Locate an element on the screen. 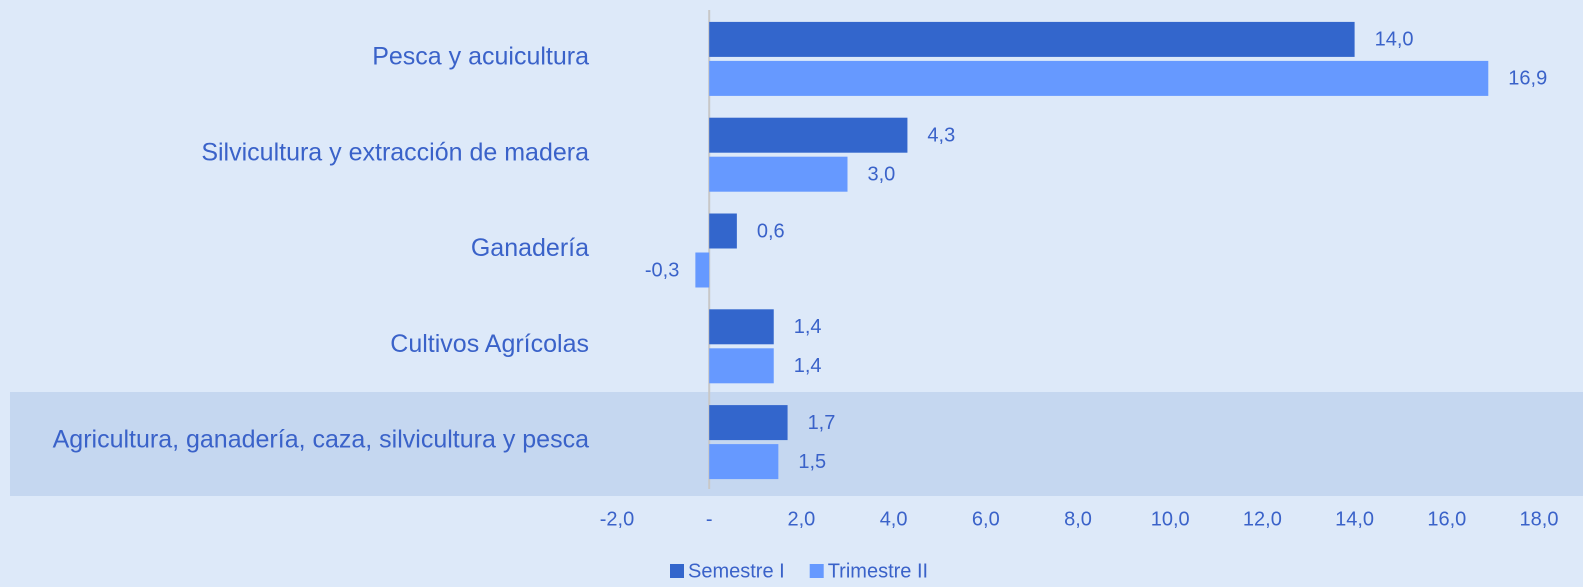  value-label: 0,6 is located at coordinates (771, 231).